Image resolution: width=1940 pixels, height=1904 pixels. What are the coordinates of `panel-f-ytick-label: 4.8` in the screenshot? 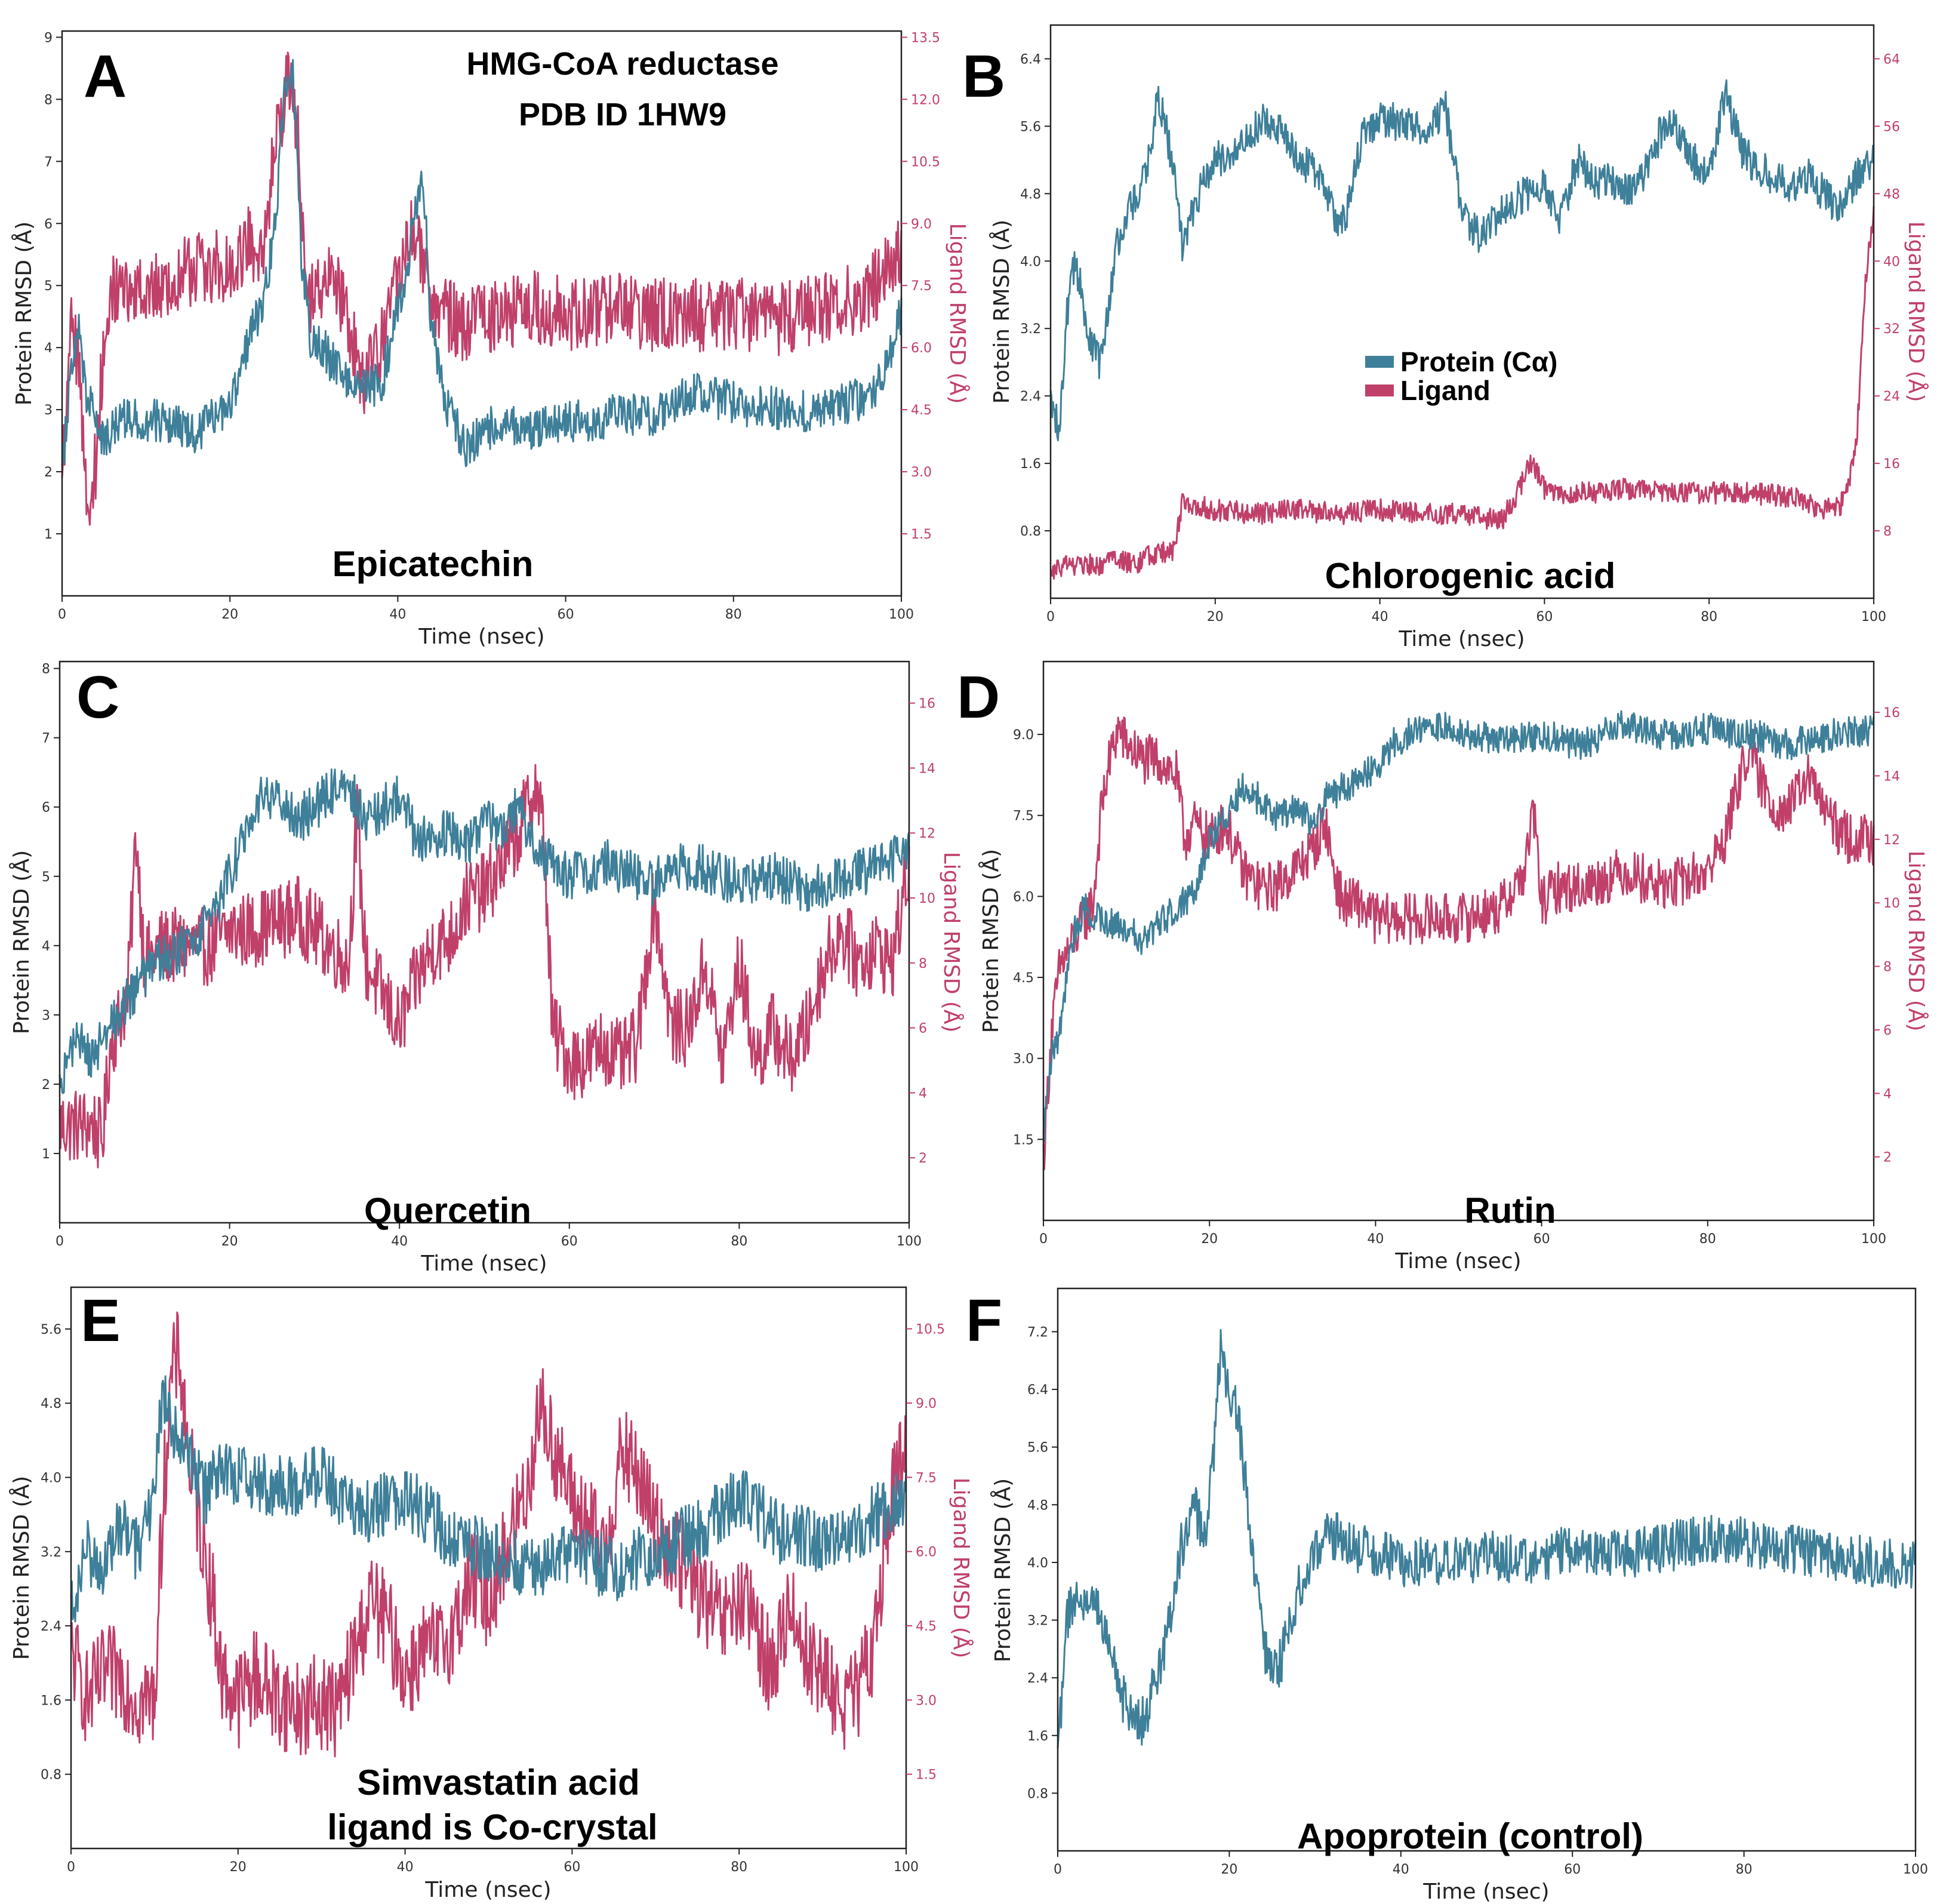 It's located at (1037, 1505).